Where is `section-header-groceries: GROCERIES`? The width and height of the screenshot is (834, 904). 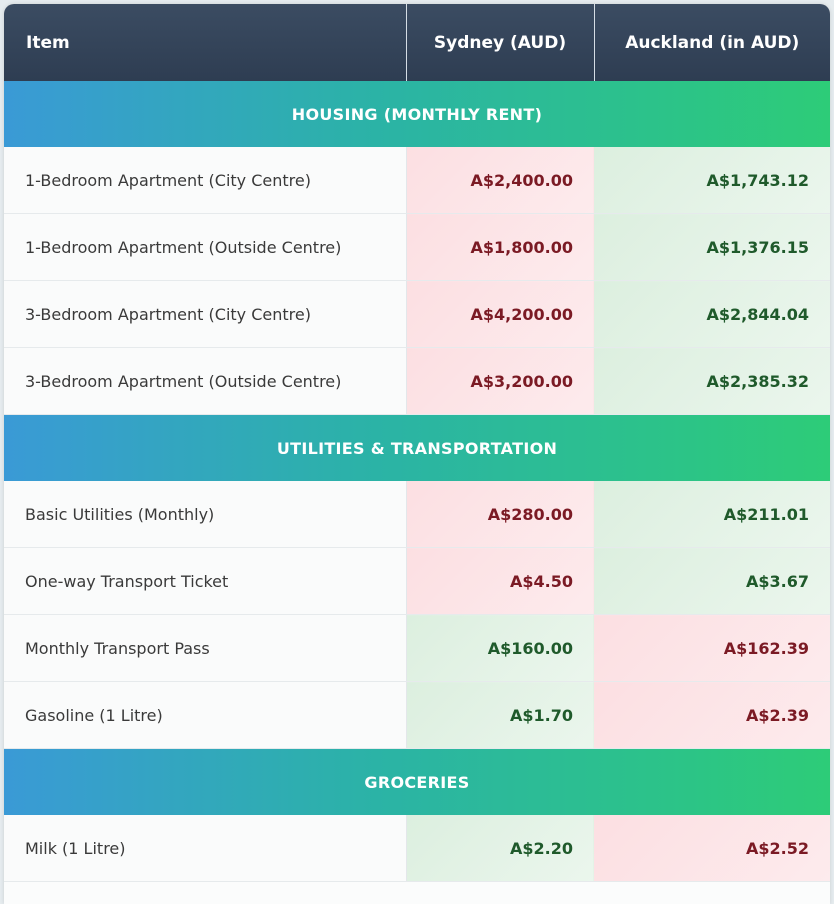
section-header-groceries: GROCERIES is located at coordinates (417, 781).